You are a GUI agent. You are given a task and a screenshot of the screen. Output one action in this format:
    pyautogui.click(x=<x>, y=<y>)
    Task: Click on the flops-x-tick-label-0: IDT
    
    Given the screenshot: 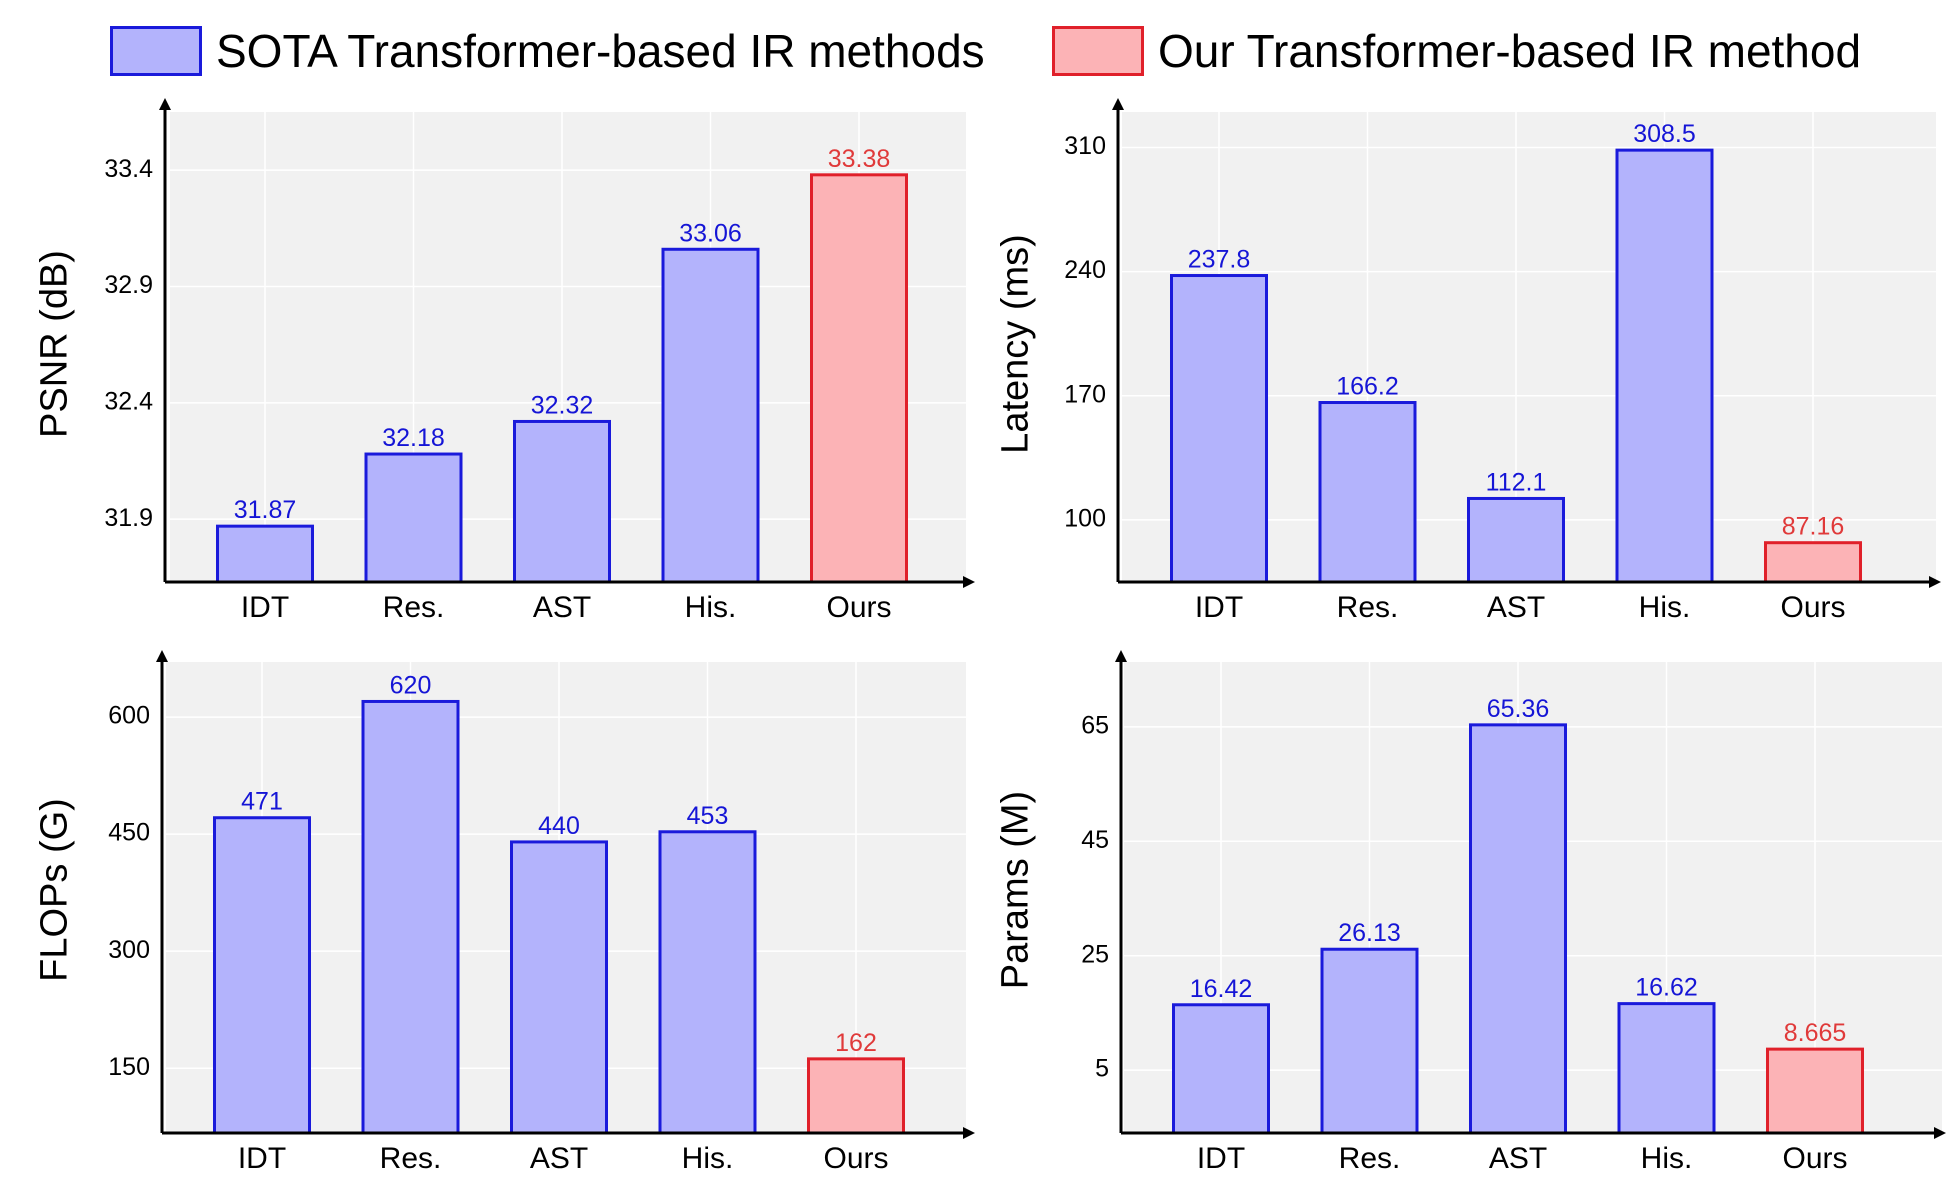 What is the action you would take?
    pyautogui.click(x=262, y=1158)
    